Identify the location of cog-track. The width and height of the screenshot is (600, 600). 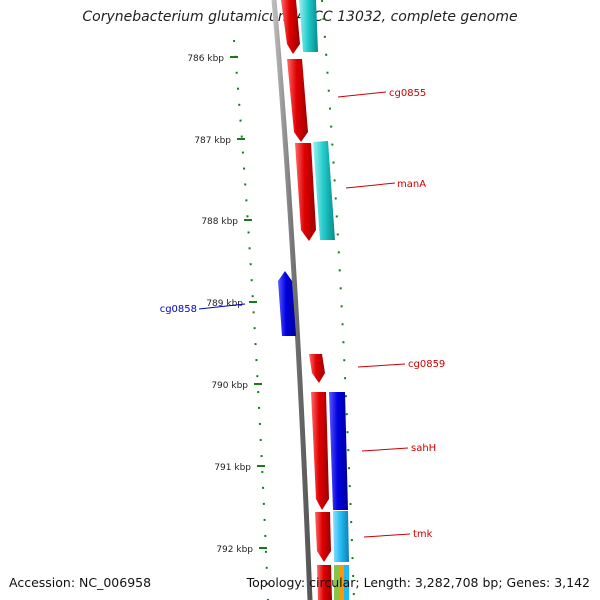
(324, 300).